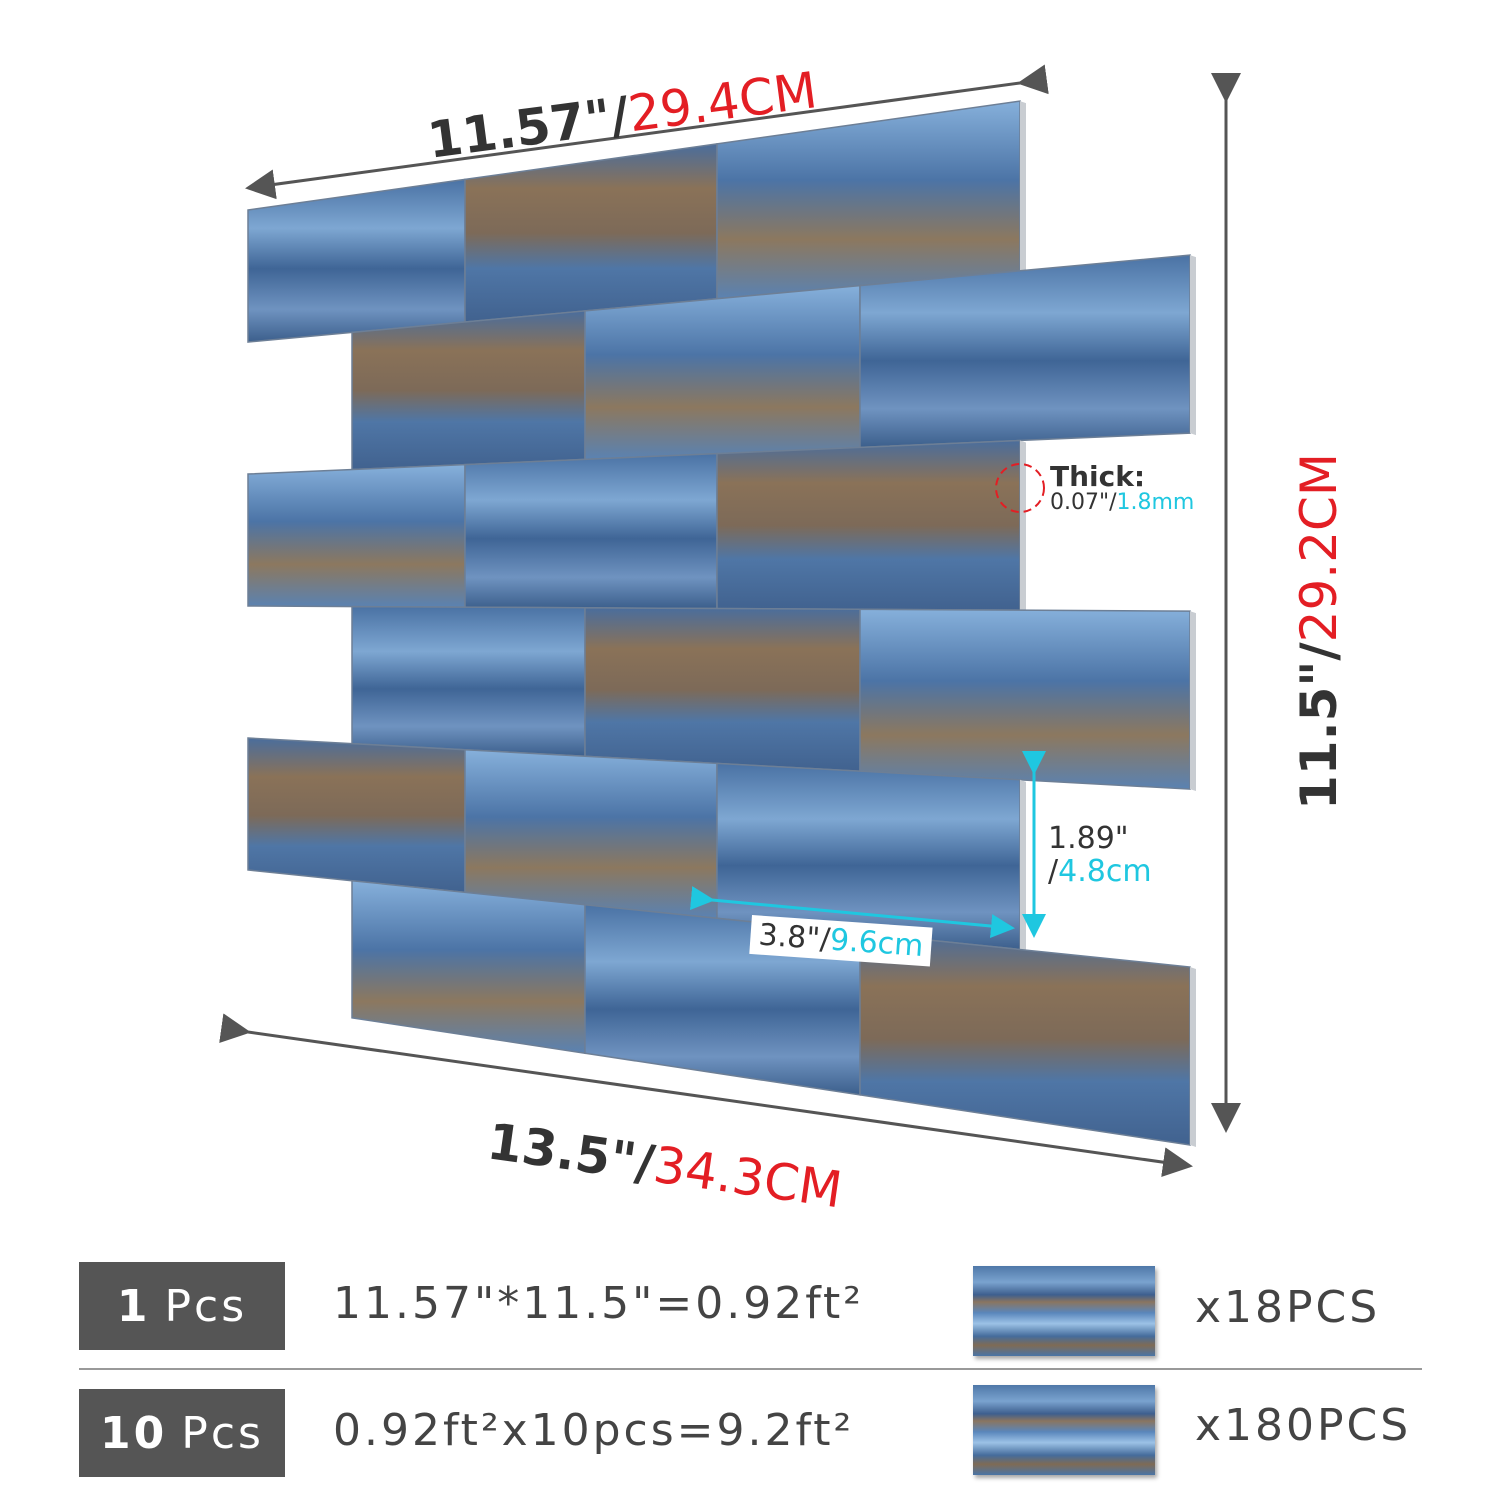  Describe the element at coordinates (1288, 1307) in the screenshot. I see `package-1-count: x18PCS` at that location.